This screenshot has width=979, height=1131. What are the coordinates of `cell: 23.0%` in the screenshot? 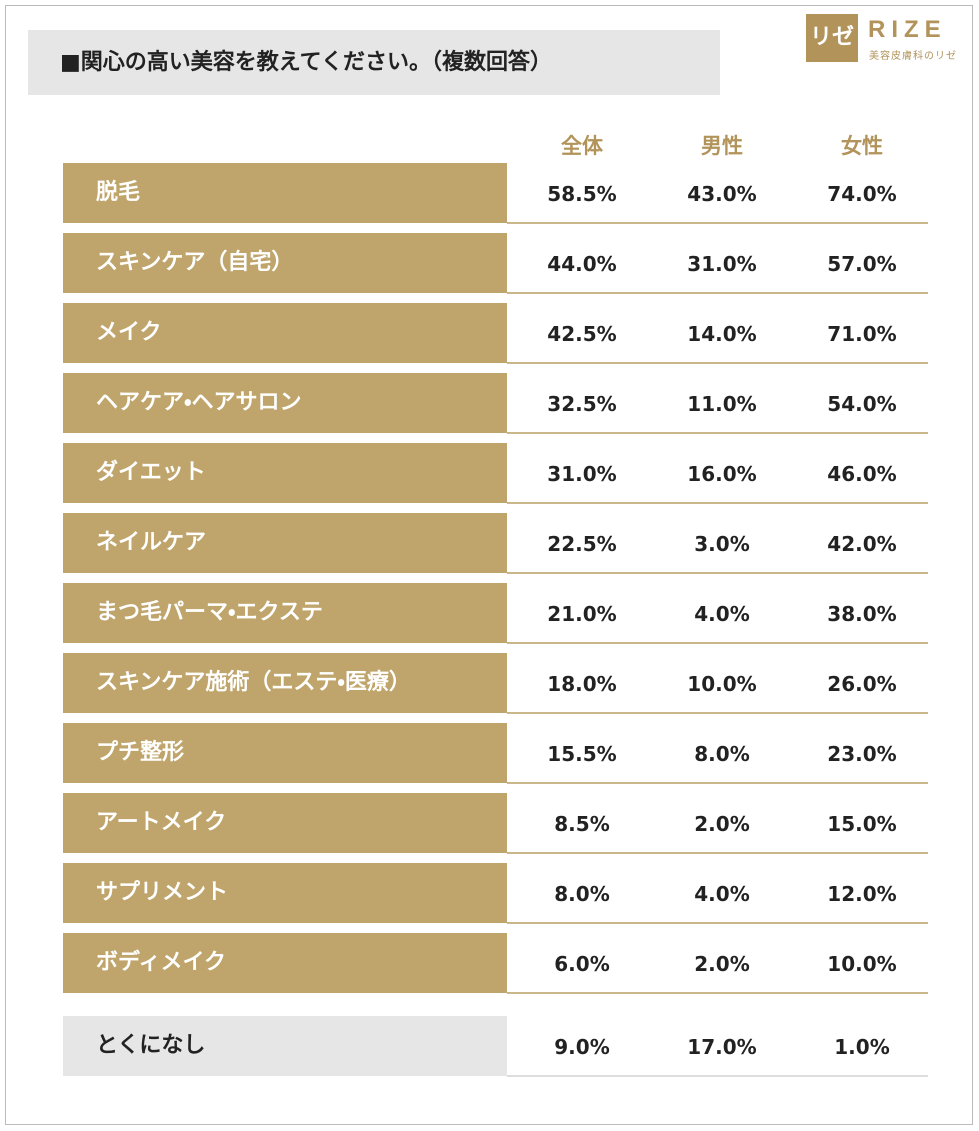 It's located at (862, 754).